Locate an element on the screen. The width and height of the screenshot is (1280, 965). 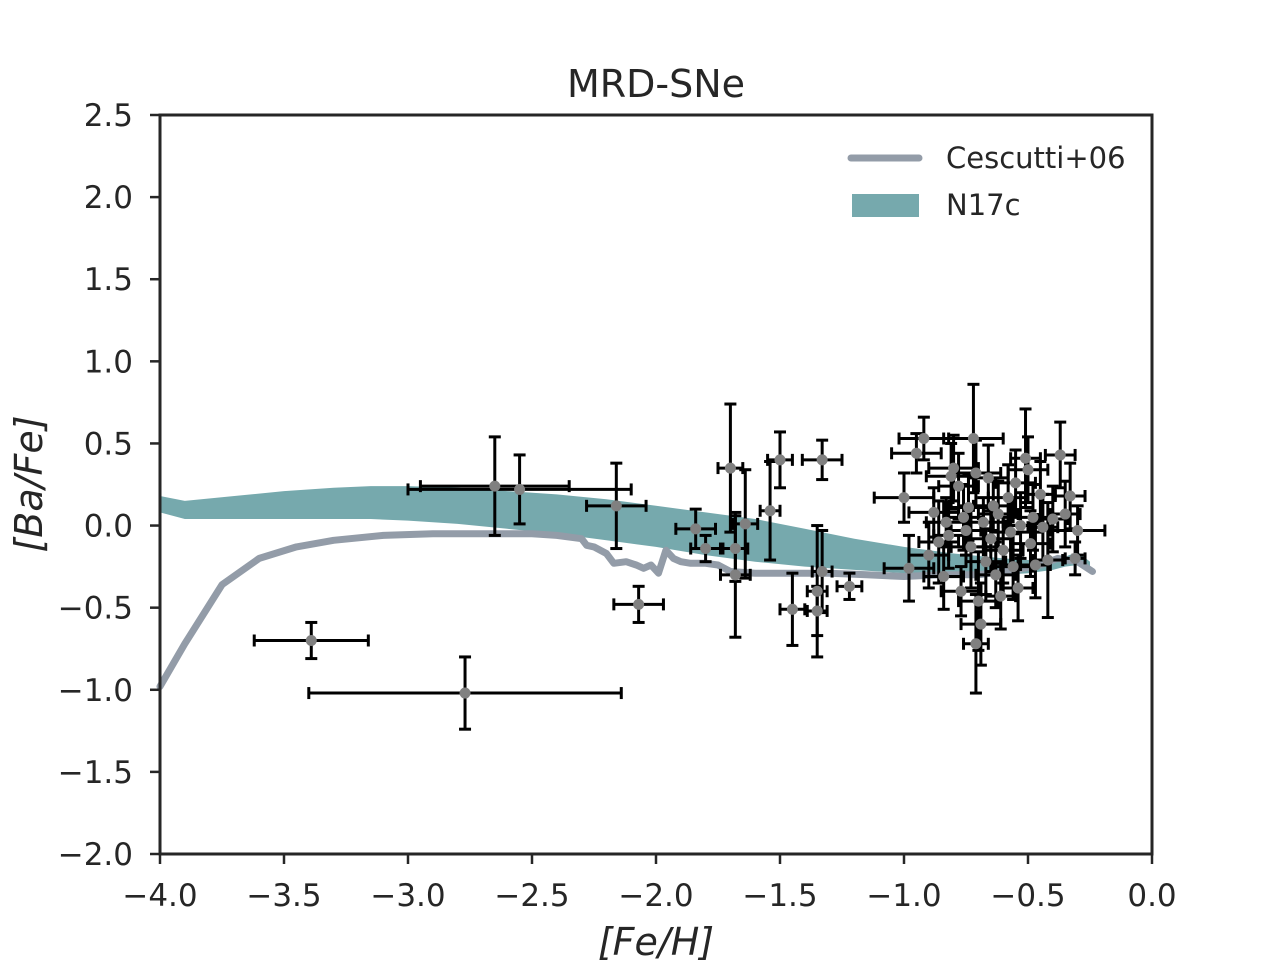
n17c-band is located at coordinates (625, 530).